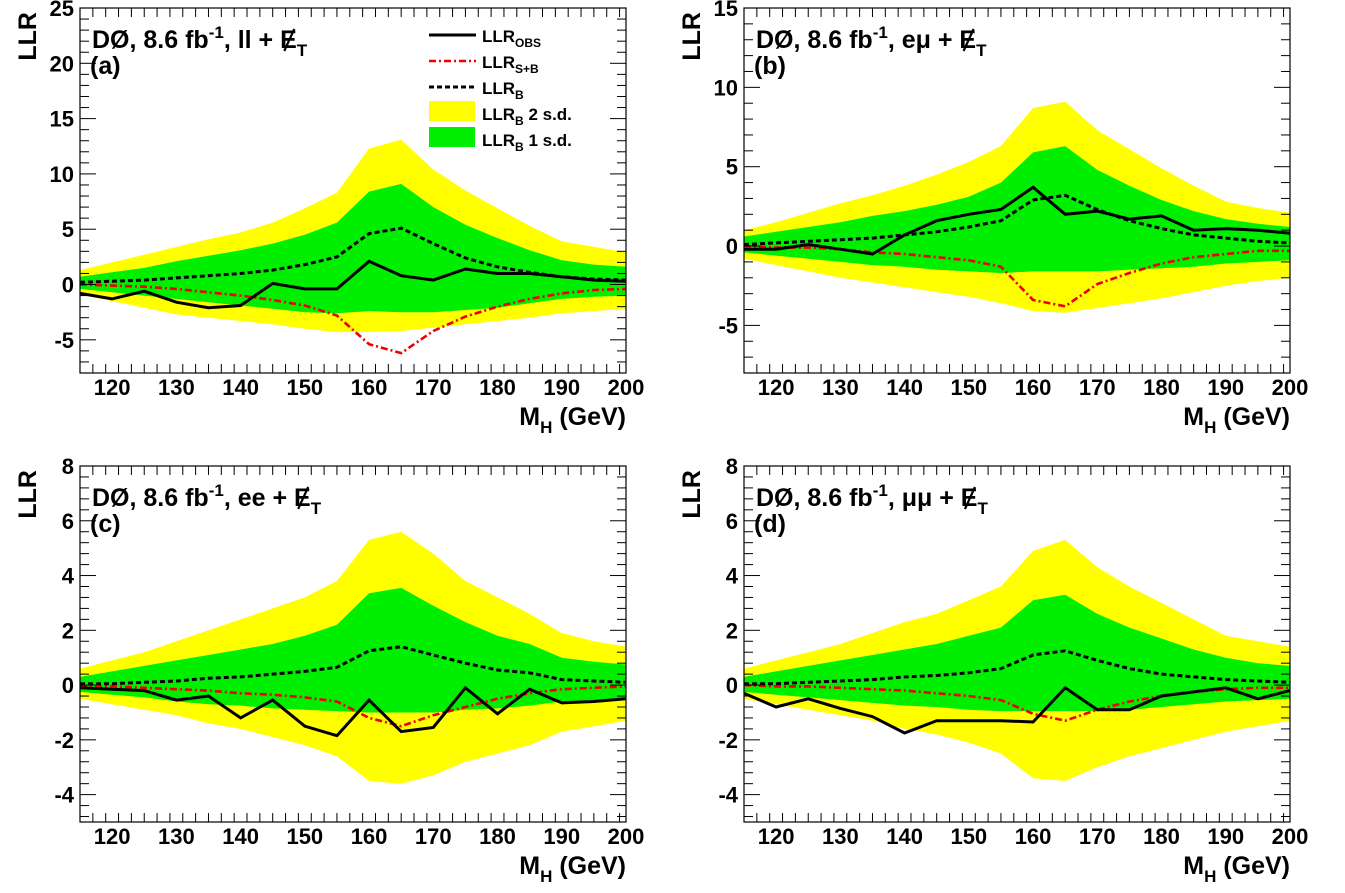 This screenshot has width=1345, height=893. Describe the element at coordinates (200, 41) in the screenshot. I see `panel-header: DØ, 8.6 fb-1, ll + ET` at that location.